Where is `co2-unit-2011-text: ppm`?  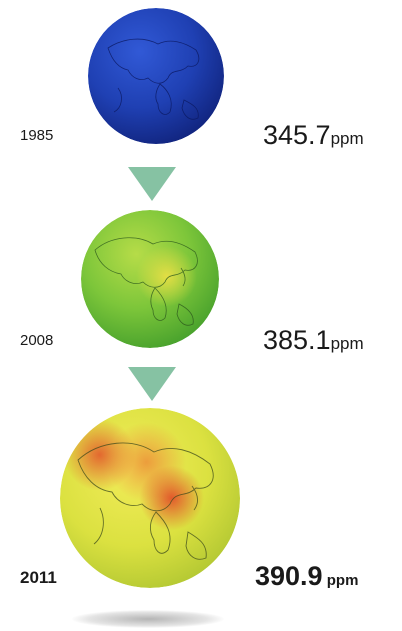
co2-unit-2011-text: ppm is located at coordinates (342, 580).